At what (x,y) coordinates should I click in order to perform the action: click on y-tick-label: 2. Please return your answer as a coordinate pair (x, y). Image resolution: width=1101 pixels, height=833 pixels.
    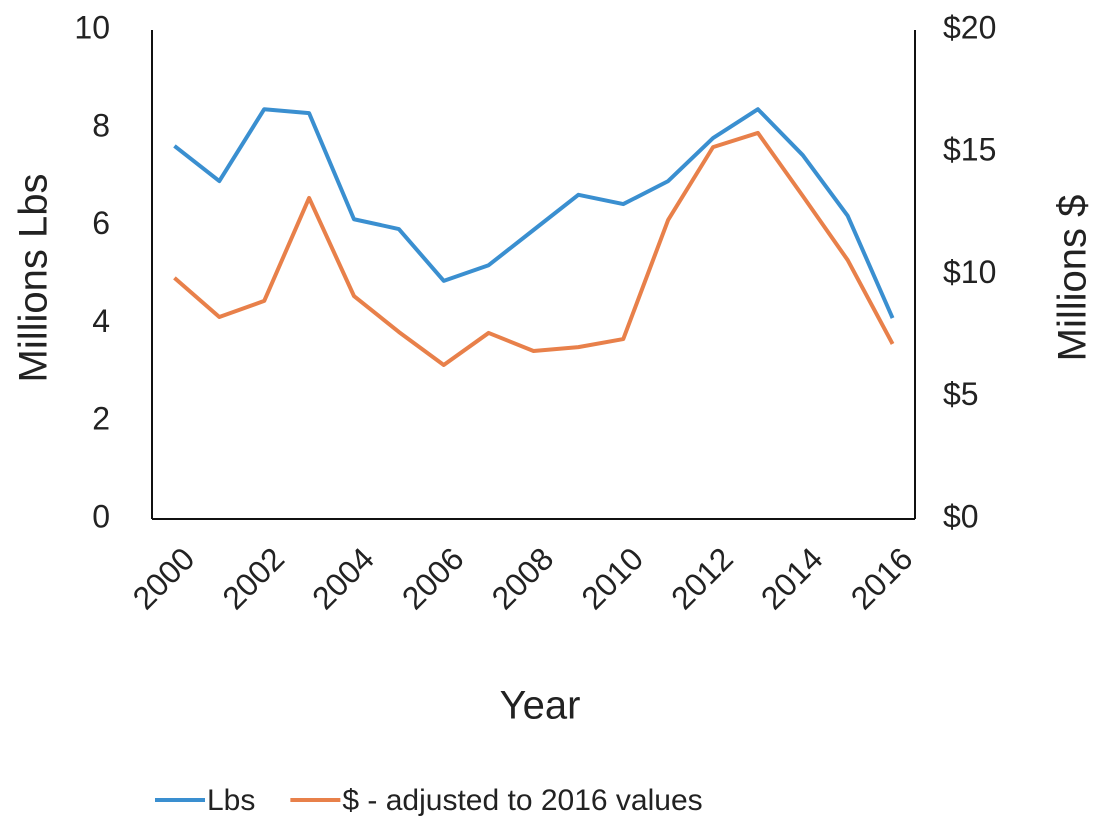
    Looking at the image, I should click on (101, 419).